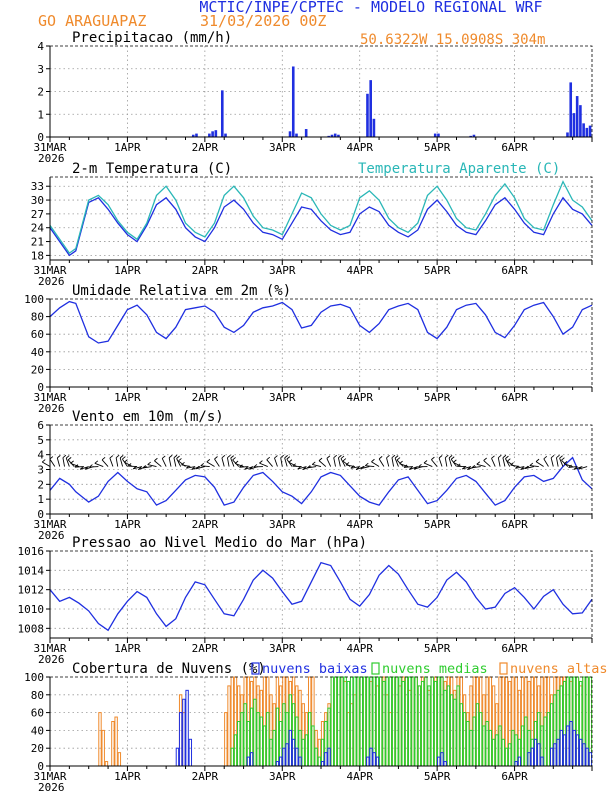 The width and height of the screenshot is (612, 792). What do you see at coordinates (40, 514) in the screenshot?
I see `y-tick-label: 0` at bounding box center [40, 514].